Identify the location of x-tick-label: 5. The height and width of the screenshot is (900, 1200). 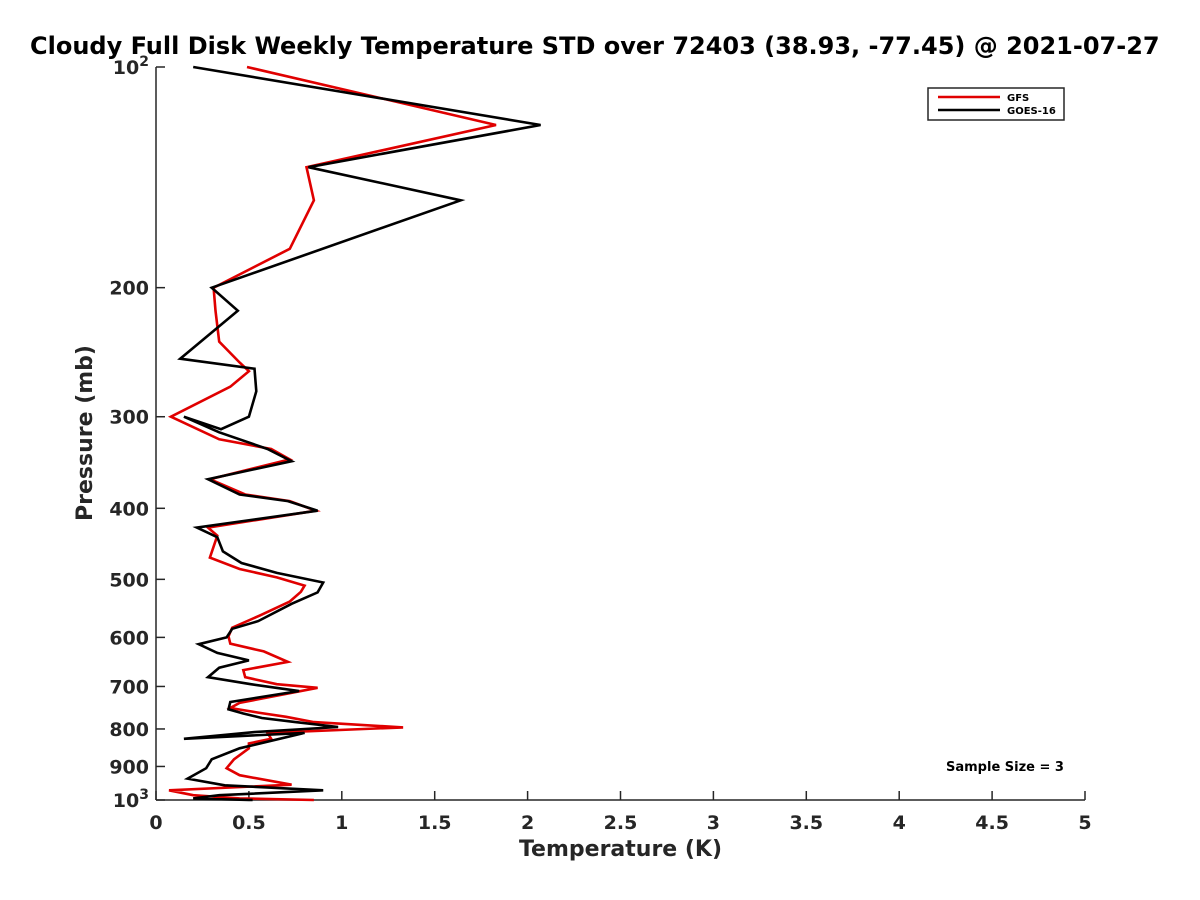
(1084, 823).